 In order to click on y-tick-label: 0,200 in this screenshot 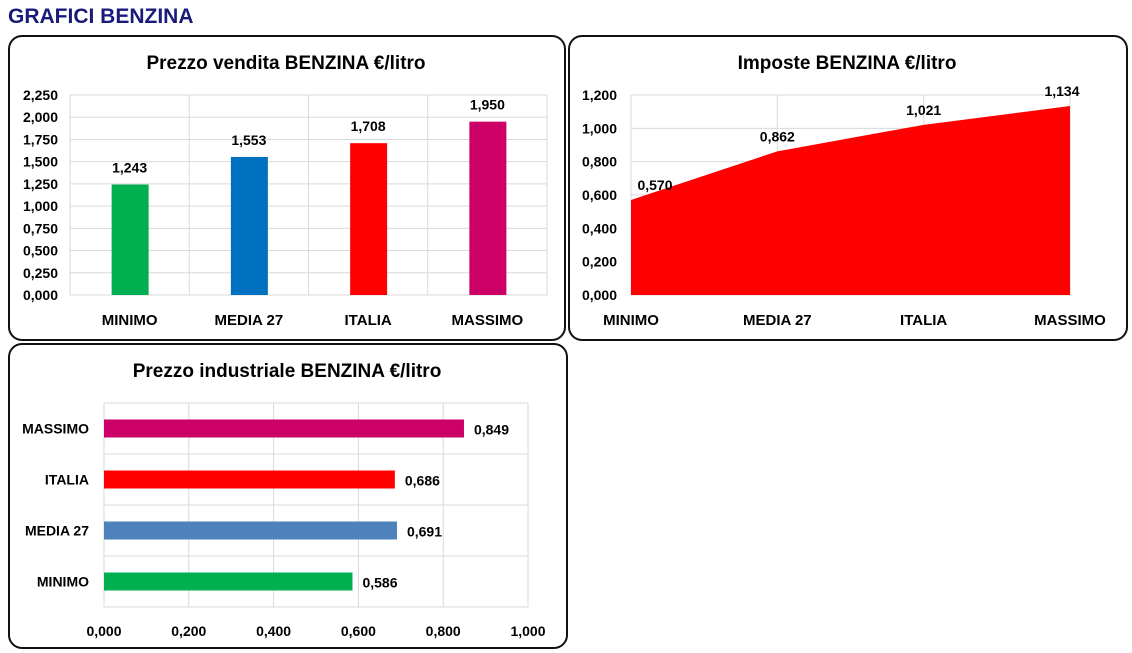, I will do `click(599, 262)`.